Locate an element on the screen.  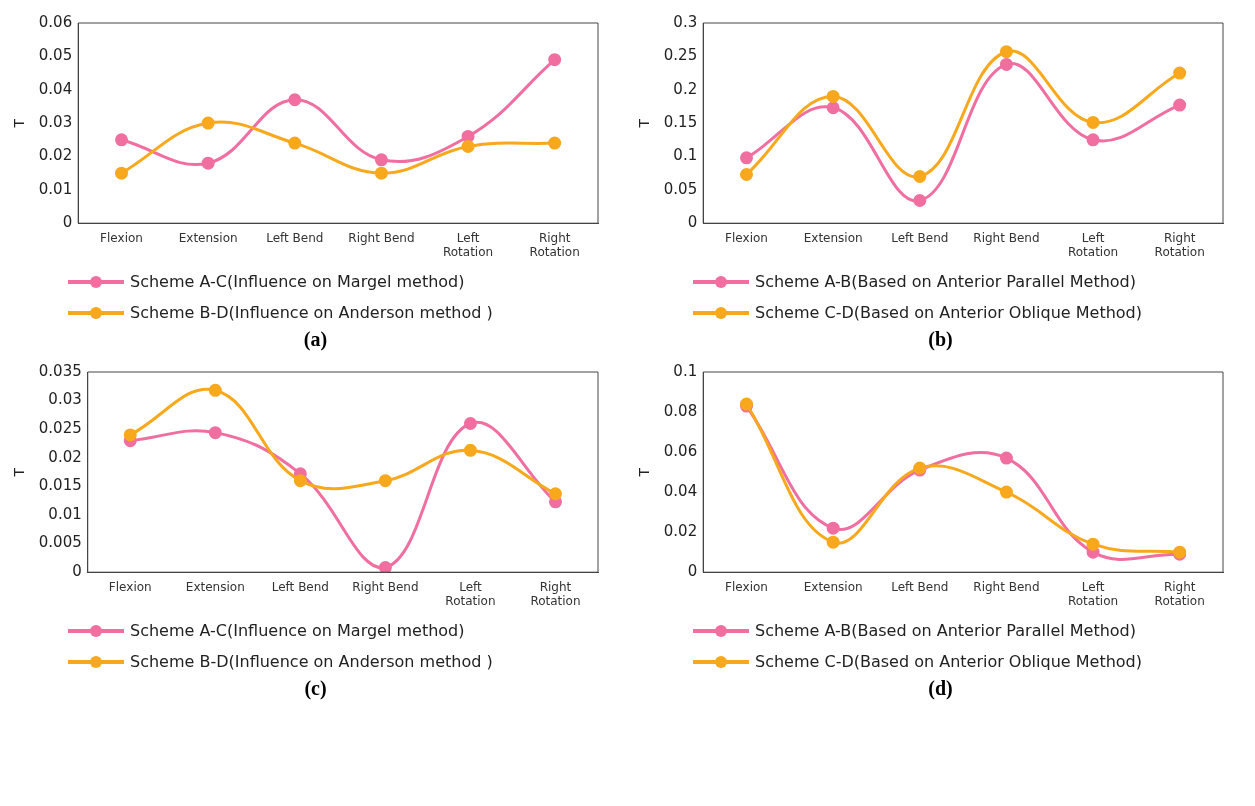
text: (a) is located at coordinates (315, 339).